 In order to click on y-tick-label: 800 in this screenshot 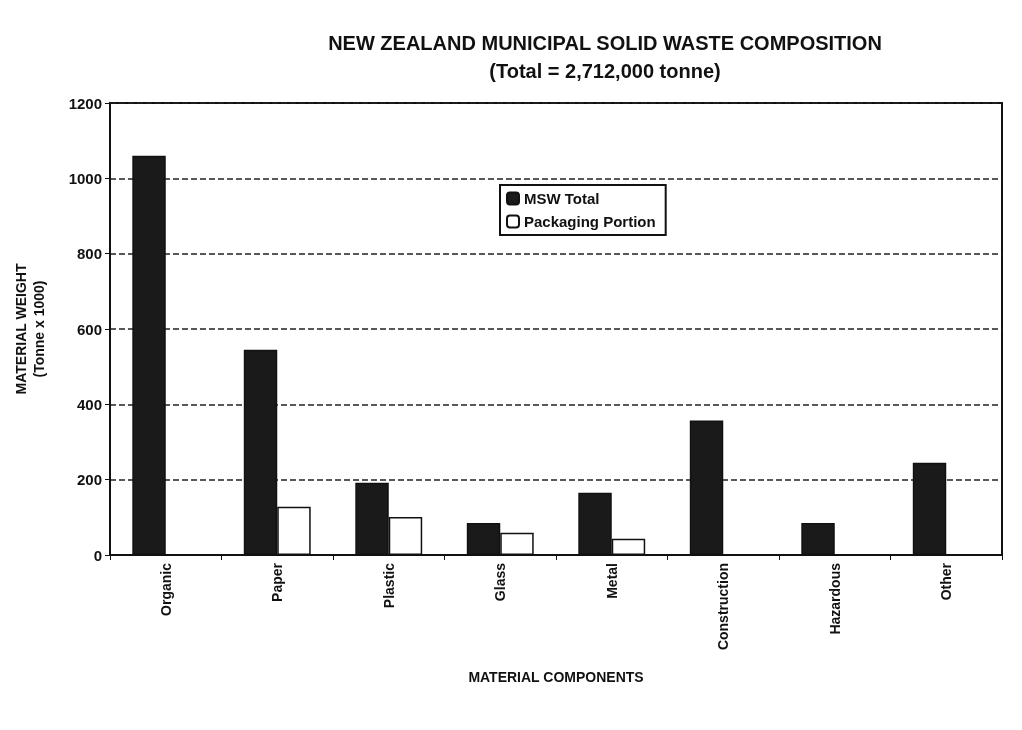, I will do `click(89, 254)`.